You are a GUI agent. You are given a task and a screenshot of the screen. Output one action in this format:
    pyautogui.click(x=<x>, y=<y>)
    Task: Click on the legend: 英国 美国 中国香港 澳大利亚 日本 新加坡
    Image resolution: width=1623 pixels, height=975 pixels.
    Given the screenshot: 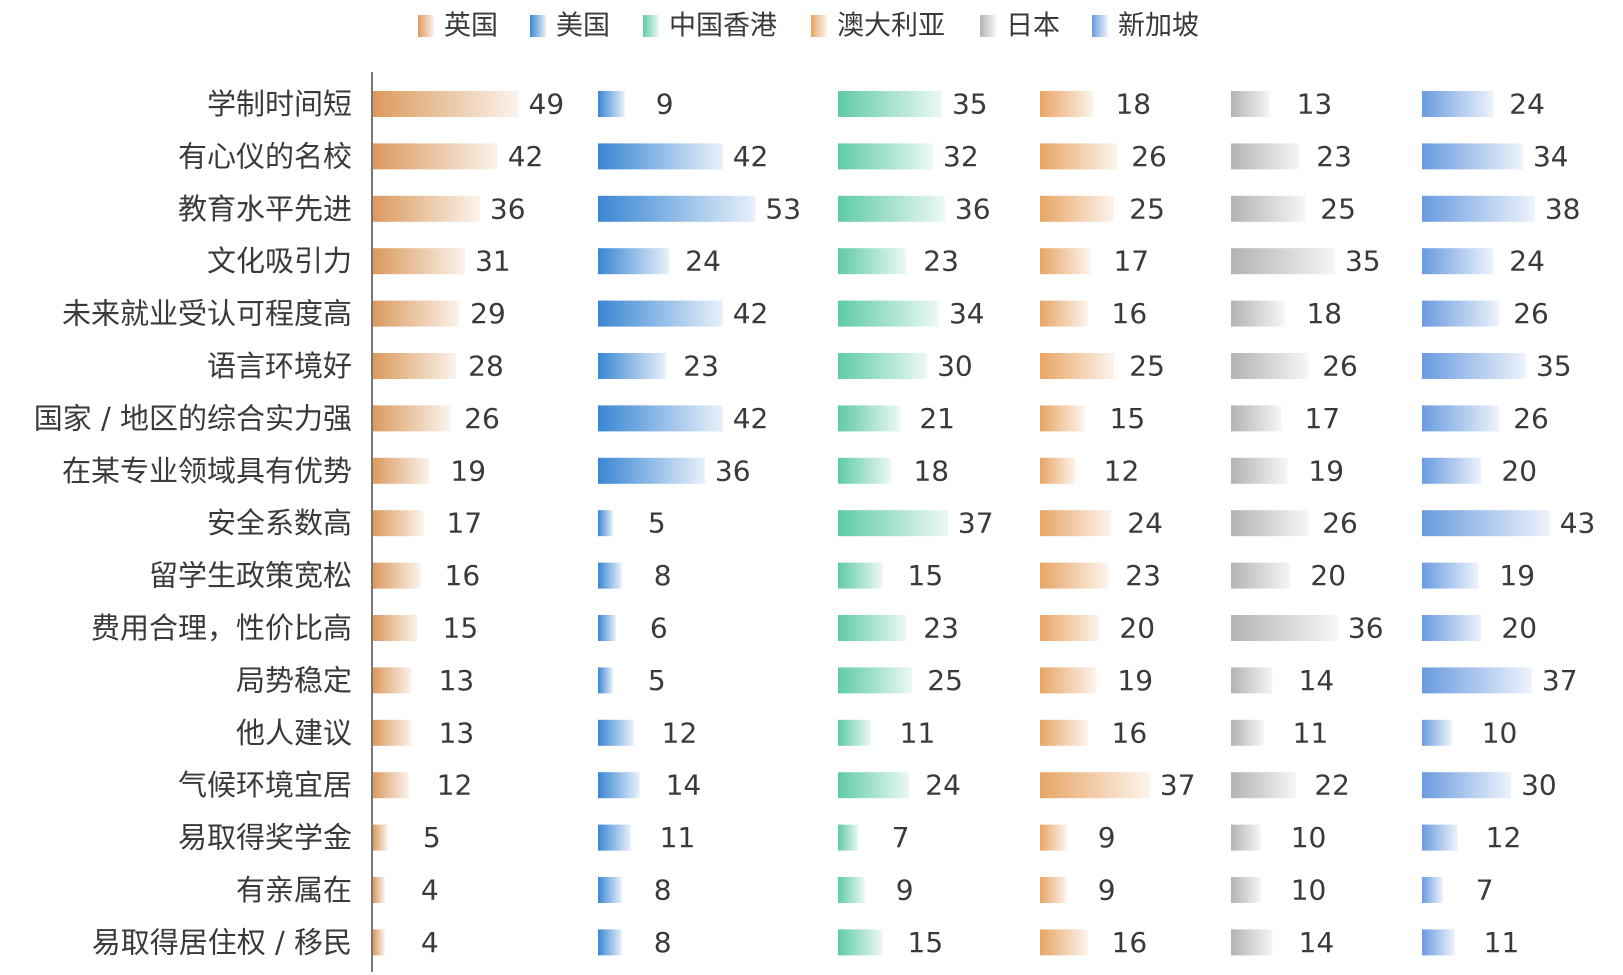 What is the action you would take?
    pyautogui.click(x=808, y=26)
    